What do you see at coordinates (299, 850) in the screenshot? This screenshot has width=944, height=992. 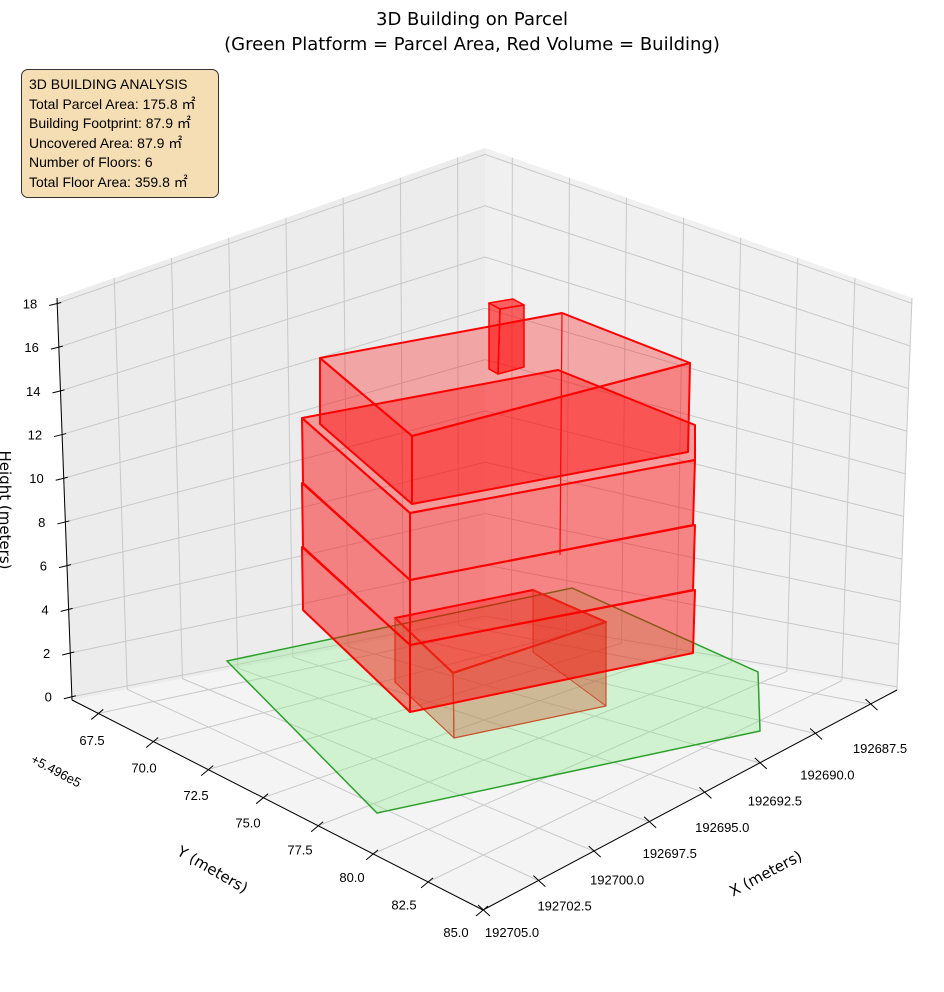 I see `y-tick-label: 77.5` at bounding box center [299, 850].